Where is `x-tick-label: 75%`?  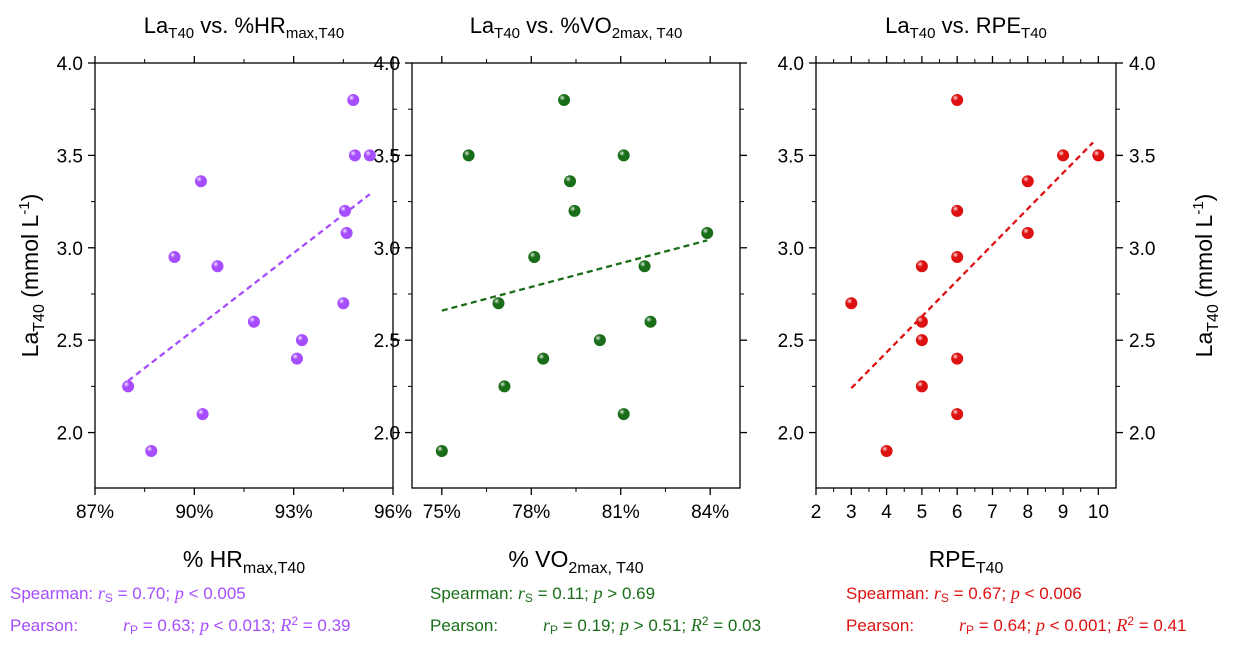 x-tick-label: 75% is located at coordinates (442, 512).